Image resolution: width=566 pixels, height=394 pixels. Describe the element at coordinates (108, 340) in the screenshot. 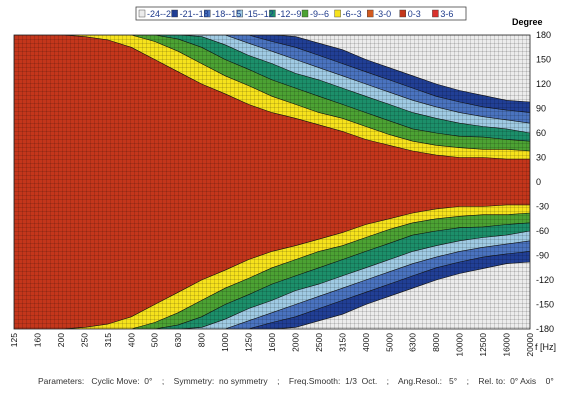

I see `x-tick-label: 315` at that location.